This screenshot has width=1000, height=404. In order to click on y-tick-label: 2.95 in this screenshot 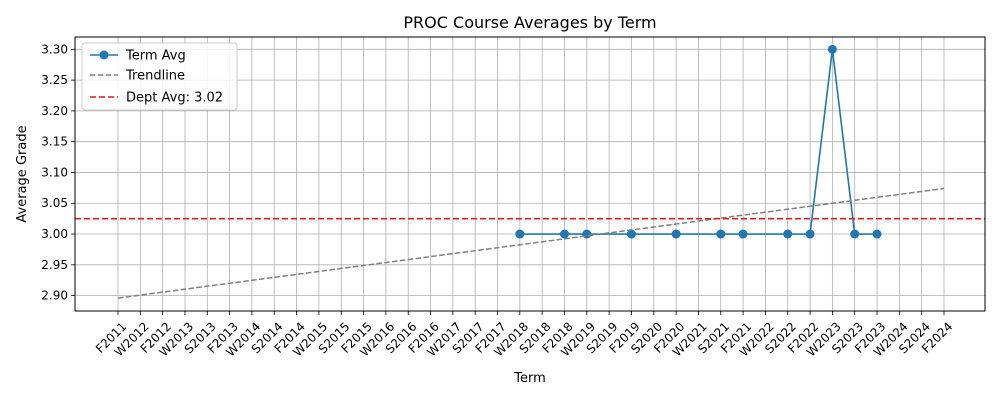, I will do `click(54, 265)`.